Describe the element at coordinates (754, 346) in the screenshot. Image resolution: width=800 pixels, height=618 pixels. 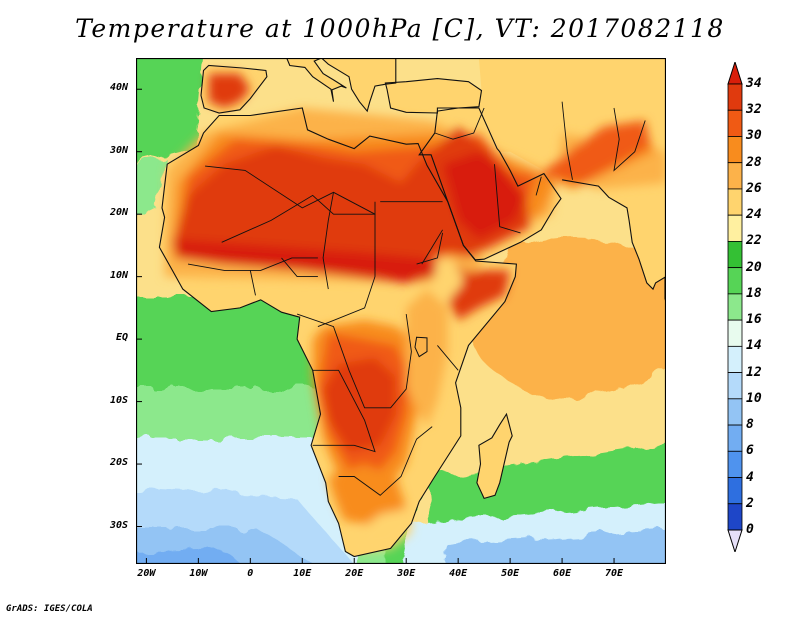
I see `colorbar-label: 14` at that location.